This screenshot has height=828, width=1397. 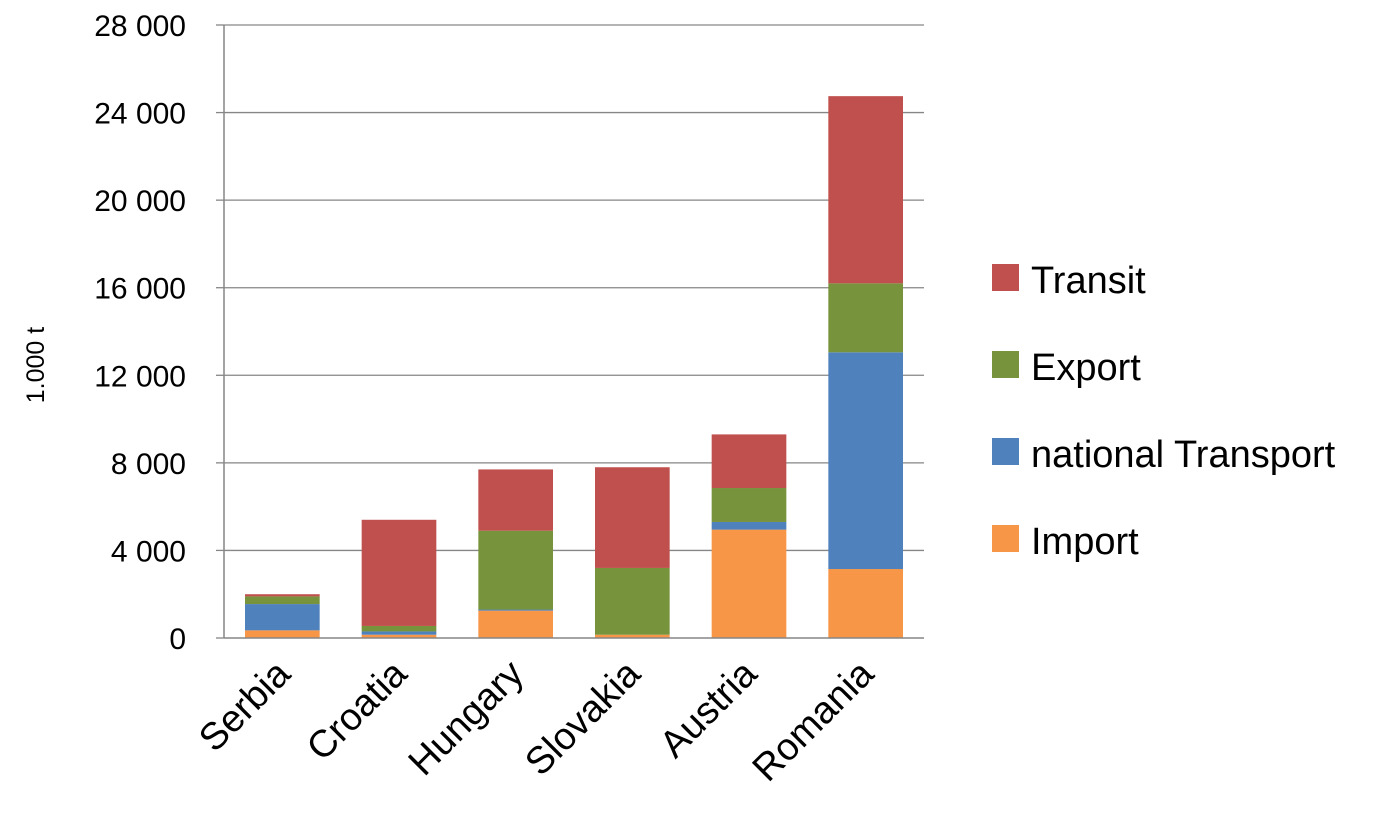 I want to click on bar-segment-export-romania, so click(x=865, y=318).